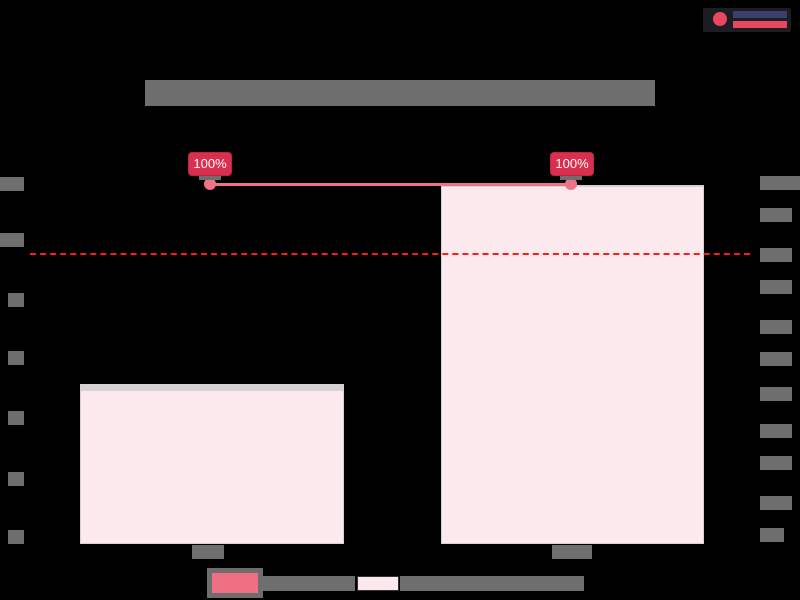 The image size is (800, 600). Describe the element at coordinates (16, 537) in the screenshot. I see `y-tick-label: 0` at that location.